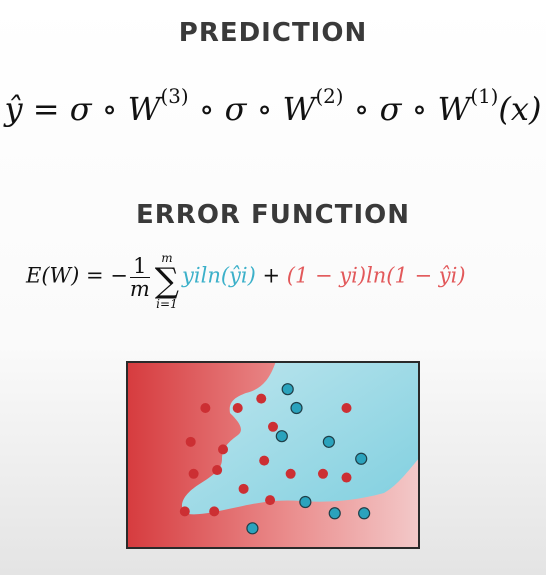  What do you see at coordinates (167, 258) in the screenshot?
I see `sum-upper-limit: m` at bounding box center [167, 258].